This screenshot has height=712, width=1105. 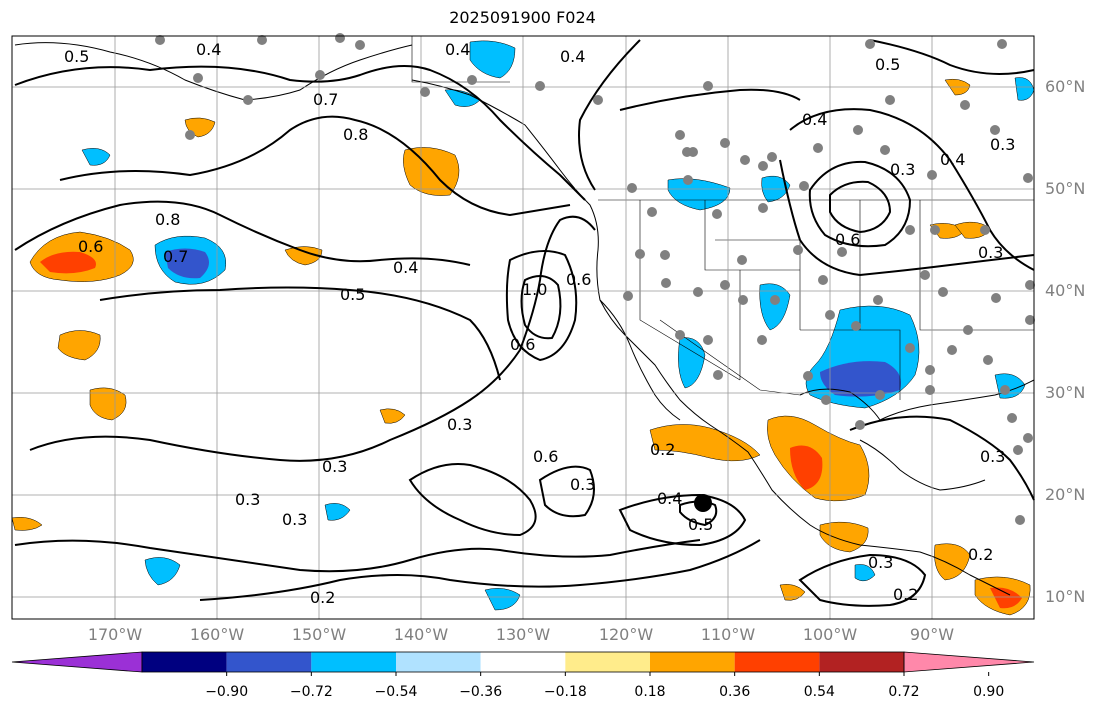 What do you see at coordinates (396, 692) in the screenshot?
I see `colorbar-tick-label: −0.54` at bounding box center [396, 692].